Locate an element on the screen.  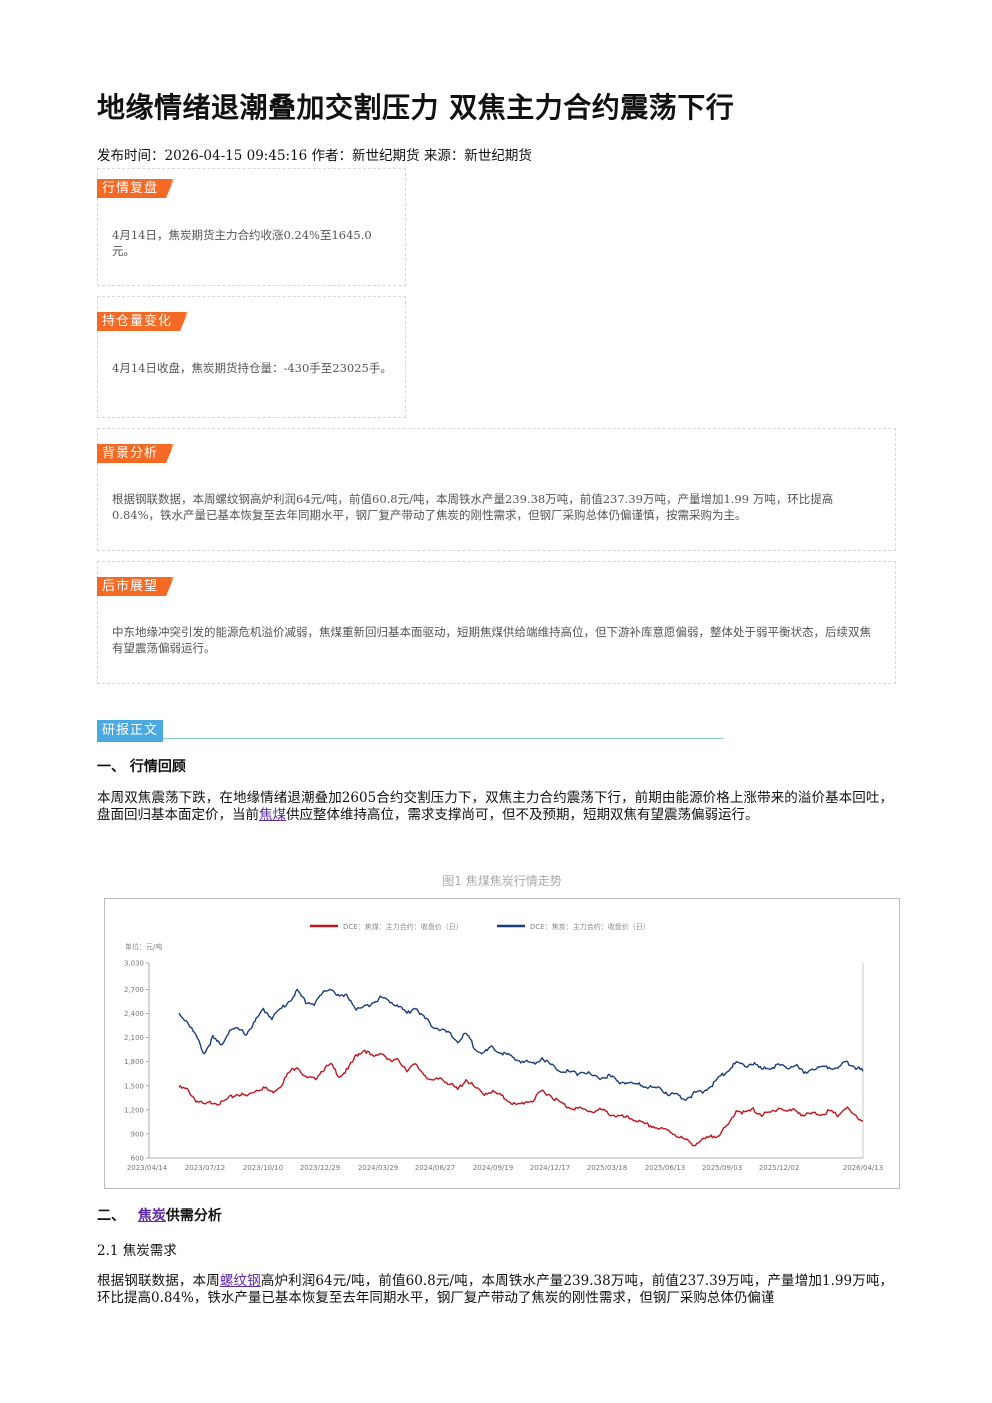
y-tick-label: 600 is located at coordinates (137, 1159).